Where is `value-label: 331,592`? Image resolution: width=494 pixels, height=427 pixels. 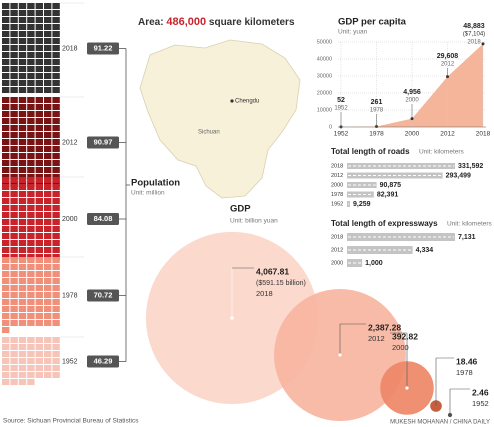 value-label: 331,592 is located at coordinates (470, 166).